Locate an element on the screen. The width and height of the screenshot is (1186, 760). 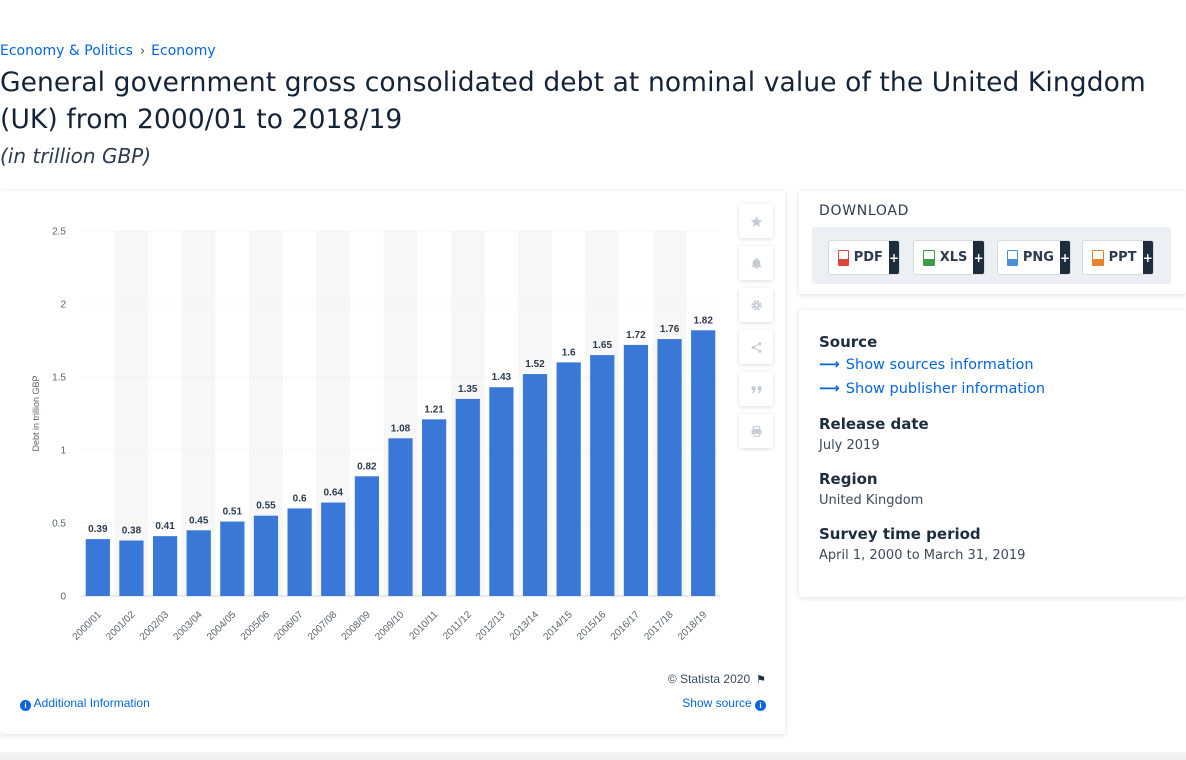
show-sources-label: Show sources information is located at coordinates (939, 365).